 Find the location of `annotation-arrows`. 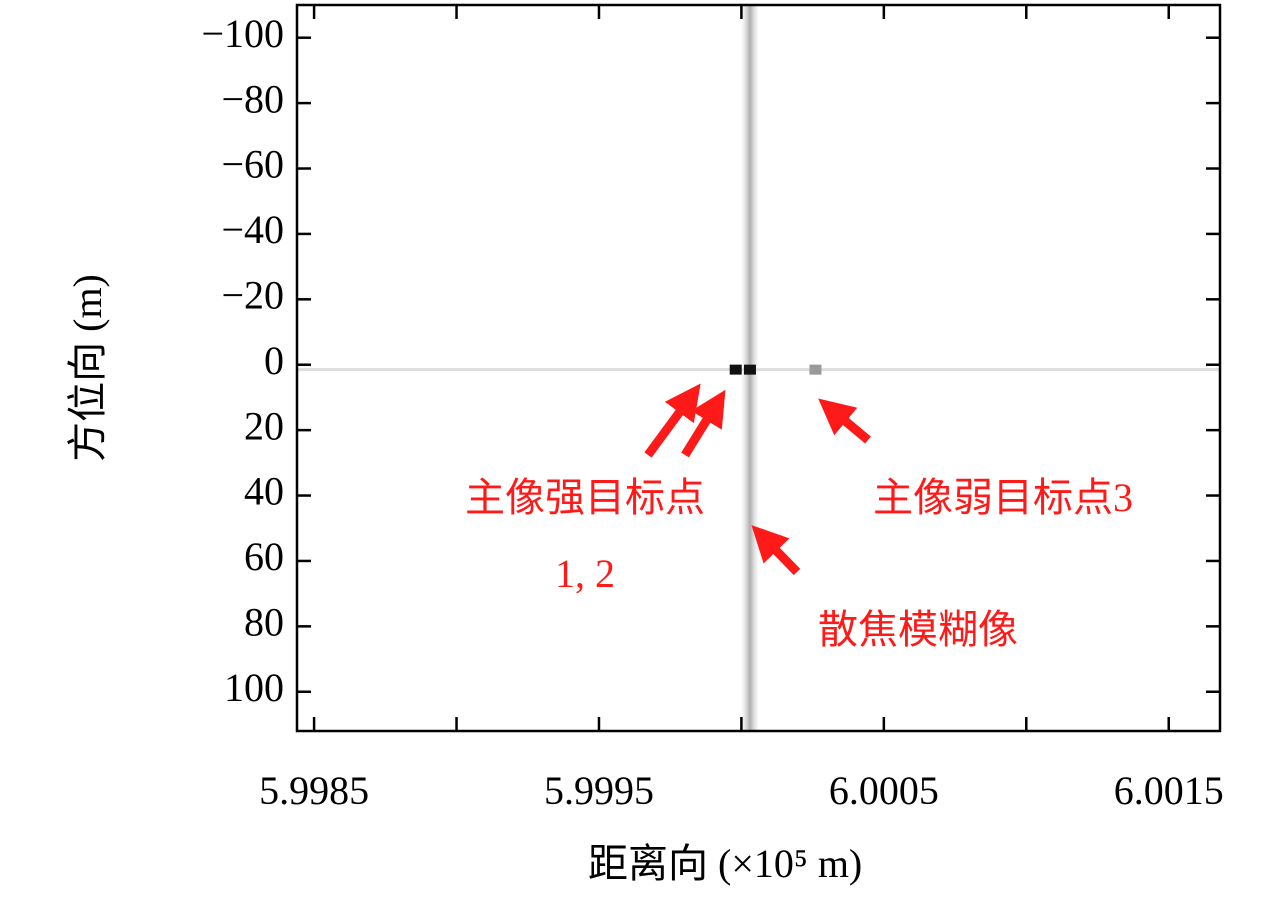

annotation-arrows is located at coordinates (757, 479).